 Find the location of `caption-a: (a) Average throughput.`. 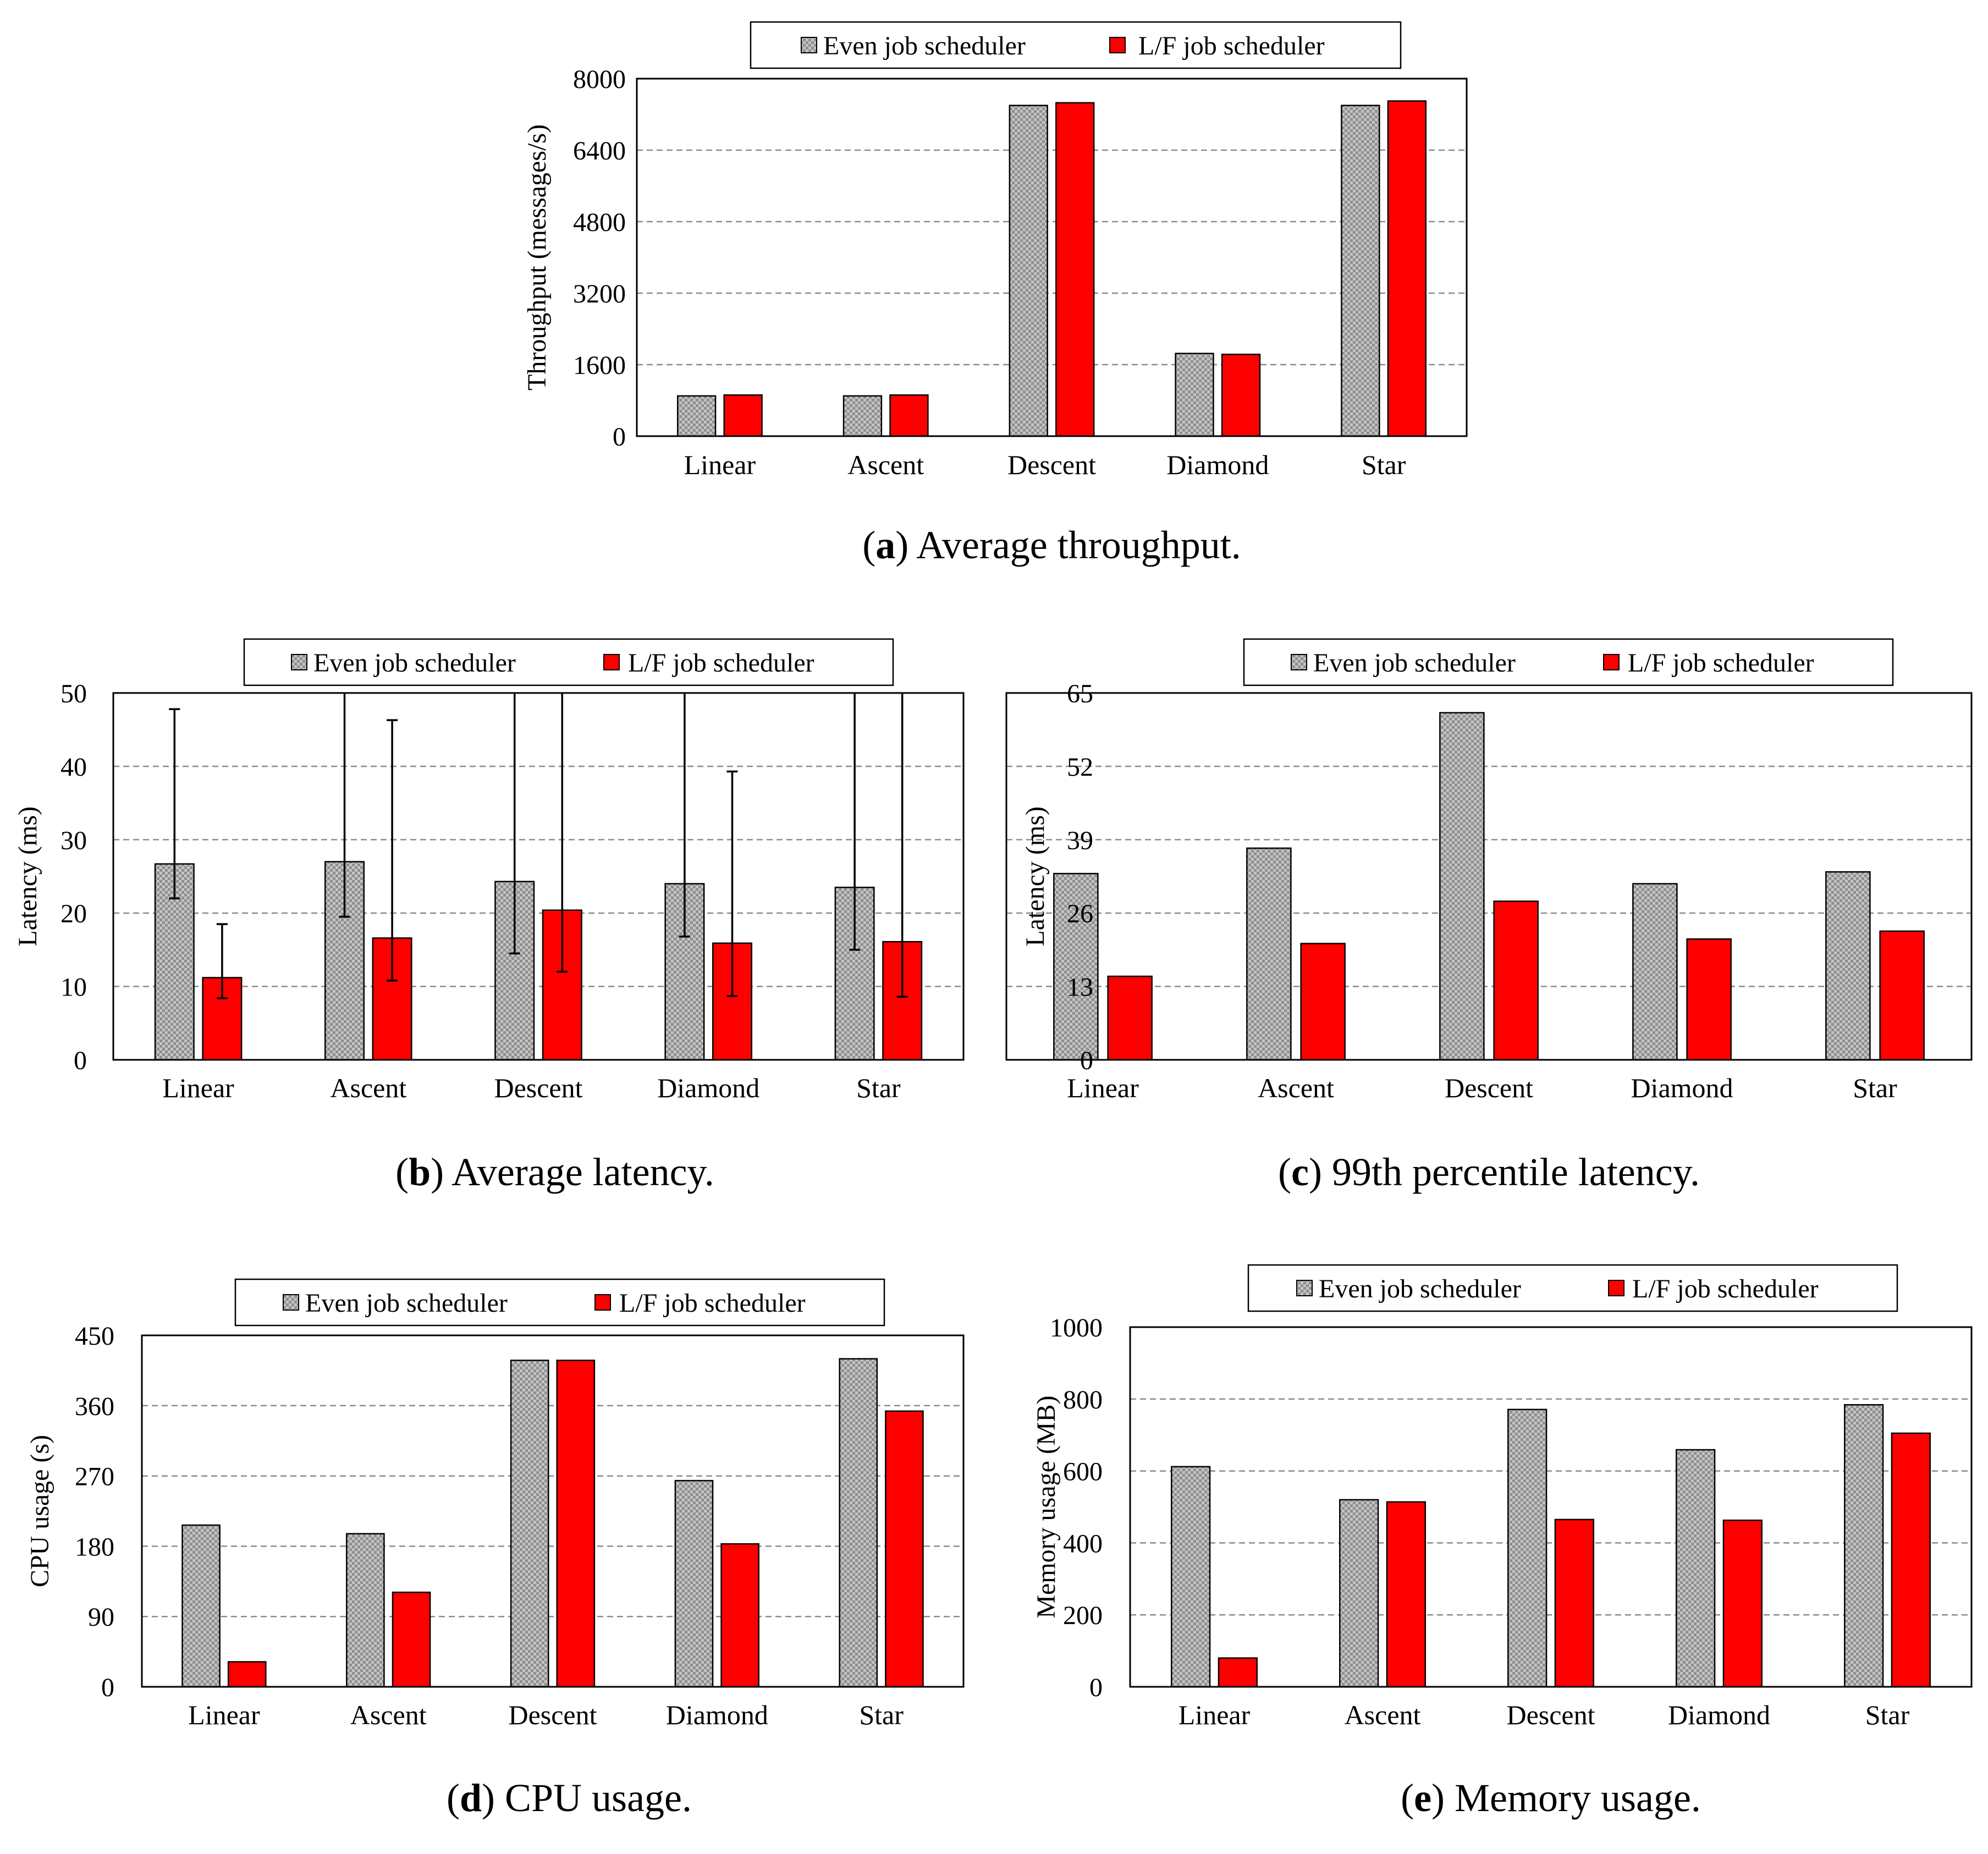

caption-a: (a) Average throughput. is located at coordinates (1051, 545).